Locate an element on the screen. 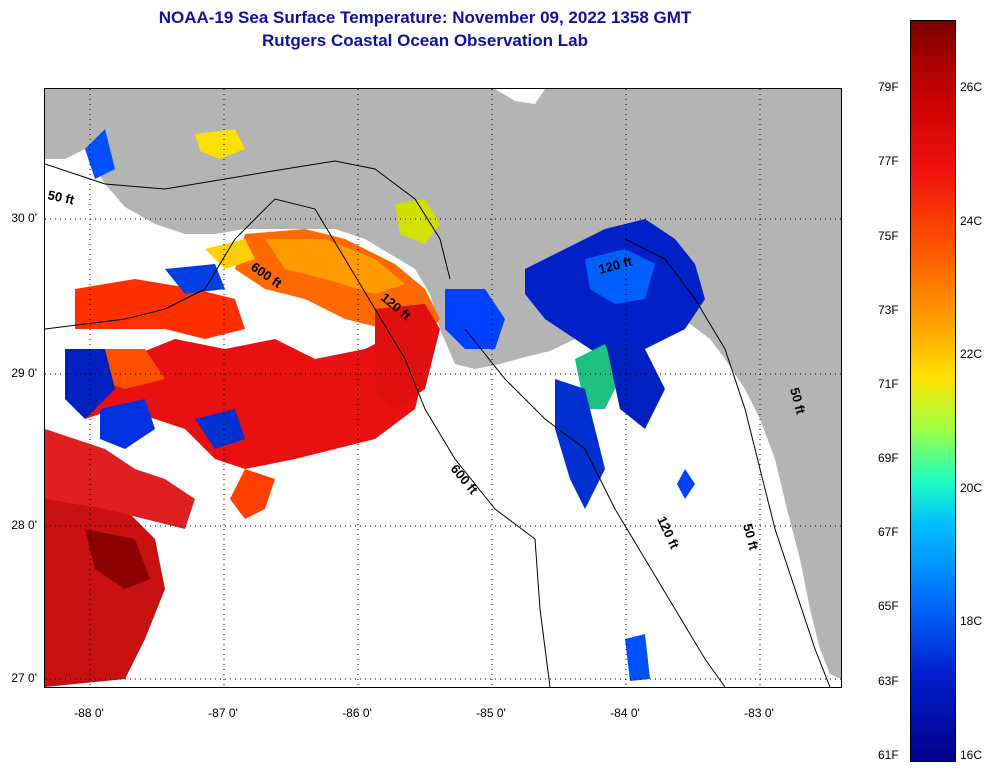 Image resolution: width=992 pixels, height=770 pixels. colorbar-c-label: 16C is located at coordinates (971, 755).